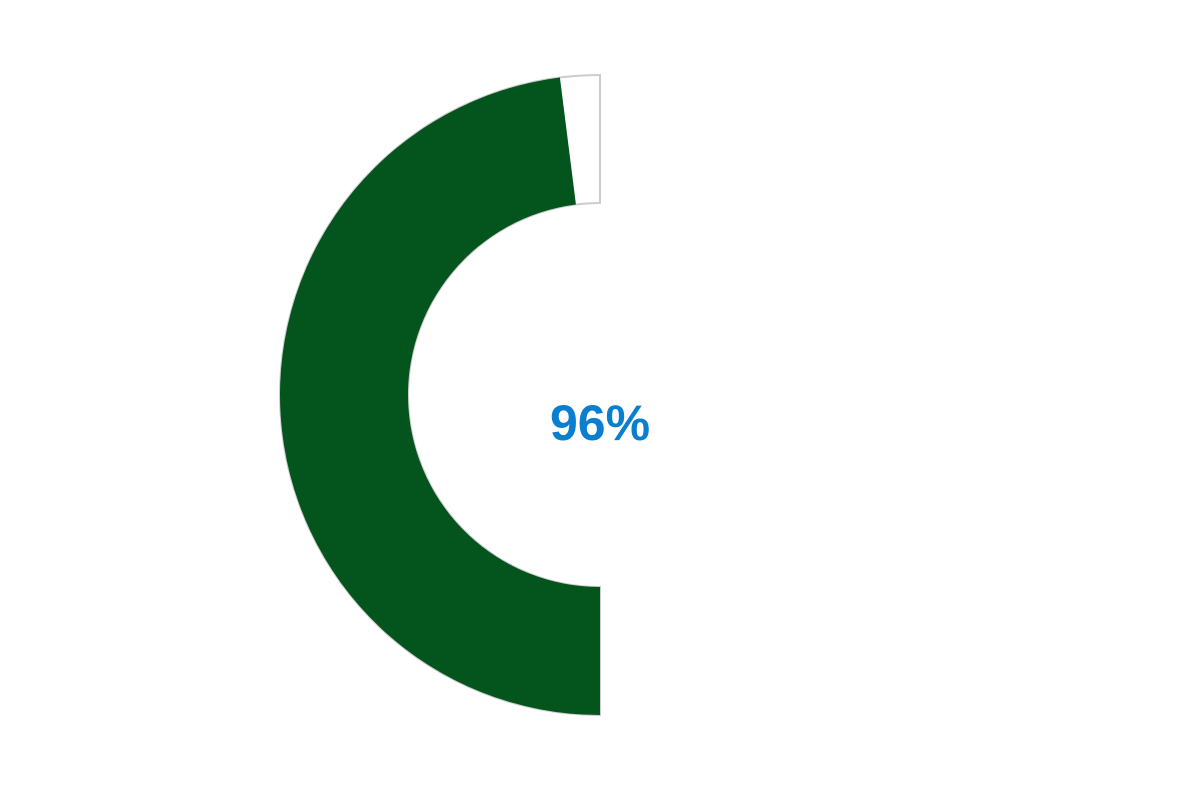 The width and height of the screenshot is (1200, 800). Describe the element at coordinates (600, 423) in the screenshot. I see `gauge-value-label: 96%` at that location.